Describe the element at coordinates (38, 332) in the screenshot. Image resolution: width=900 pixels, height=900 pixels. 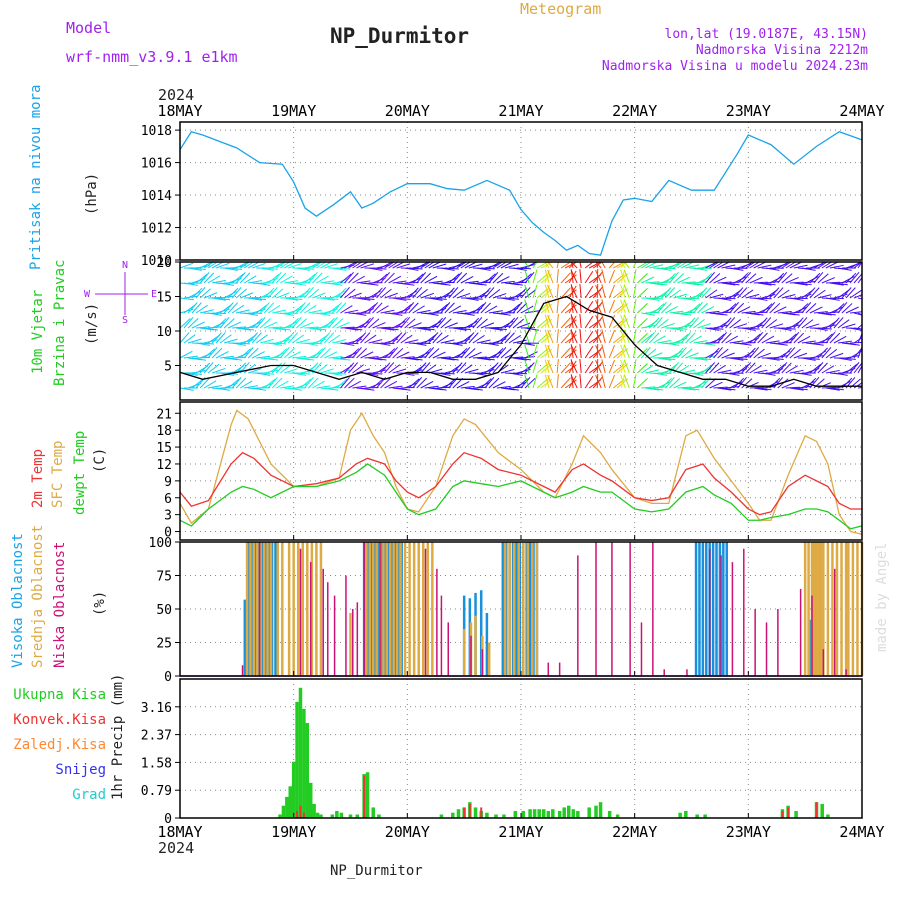
I see `wind-ylabel-1: 10m Vjetar` at that location.